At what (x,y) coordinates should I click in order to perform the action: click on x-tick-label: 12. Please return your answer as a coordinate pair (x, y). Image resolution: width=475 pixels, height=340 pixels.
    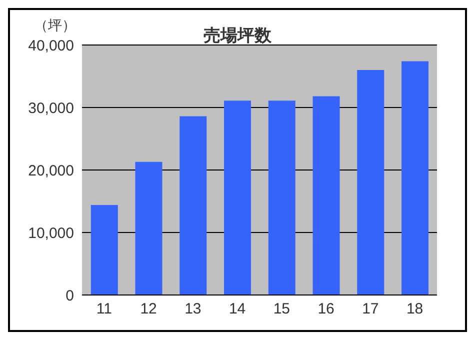
    Looking at the image, I should click on (148, 309).